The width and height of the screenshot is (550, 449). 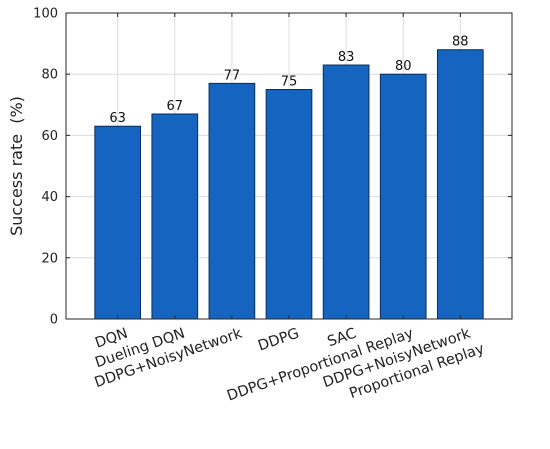 I want to click on value-label-0: 63, so click(x=117, y=118).